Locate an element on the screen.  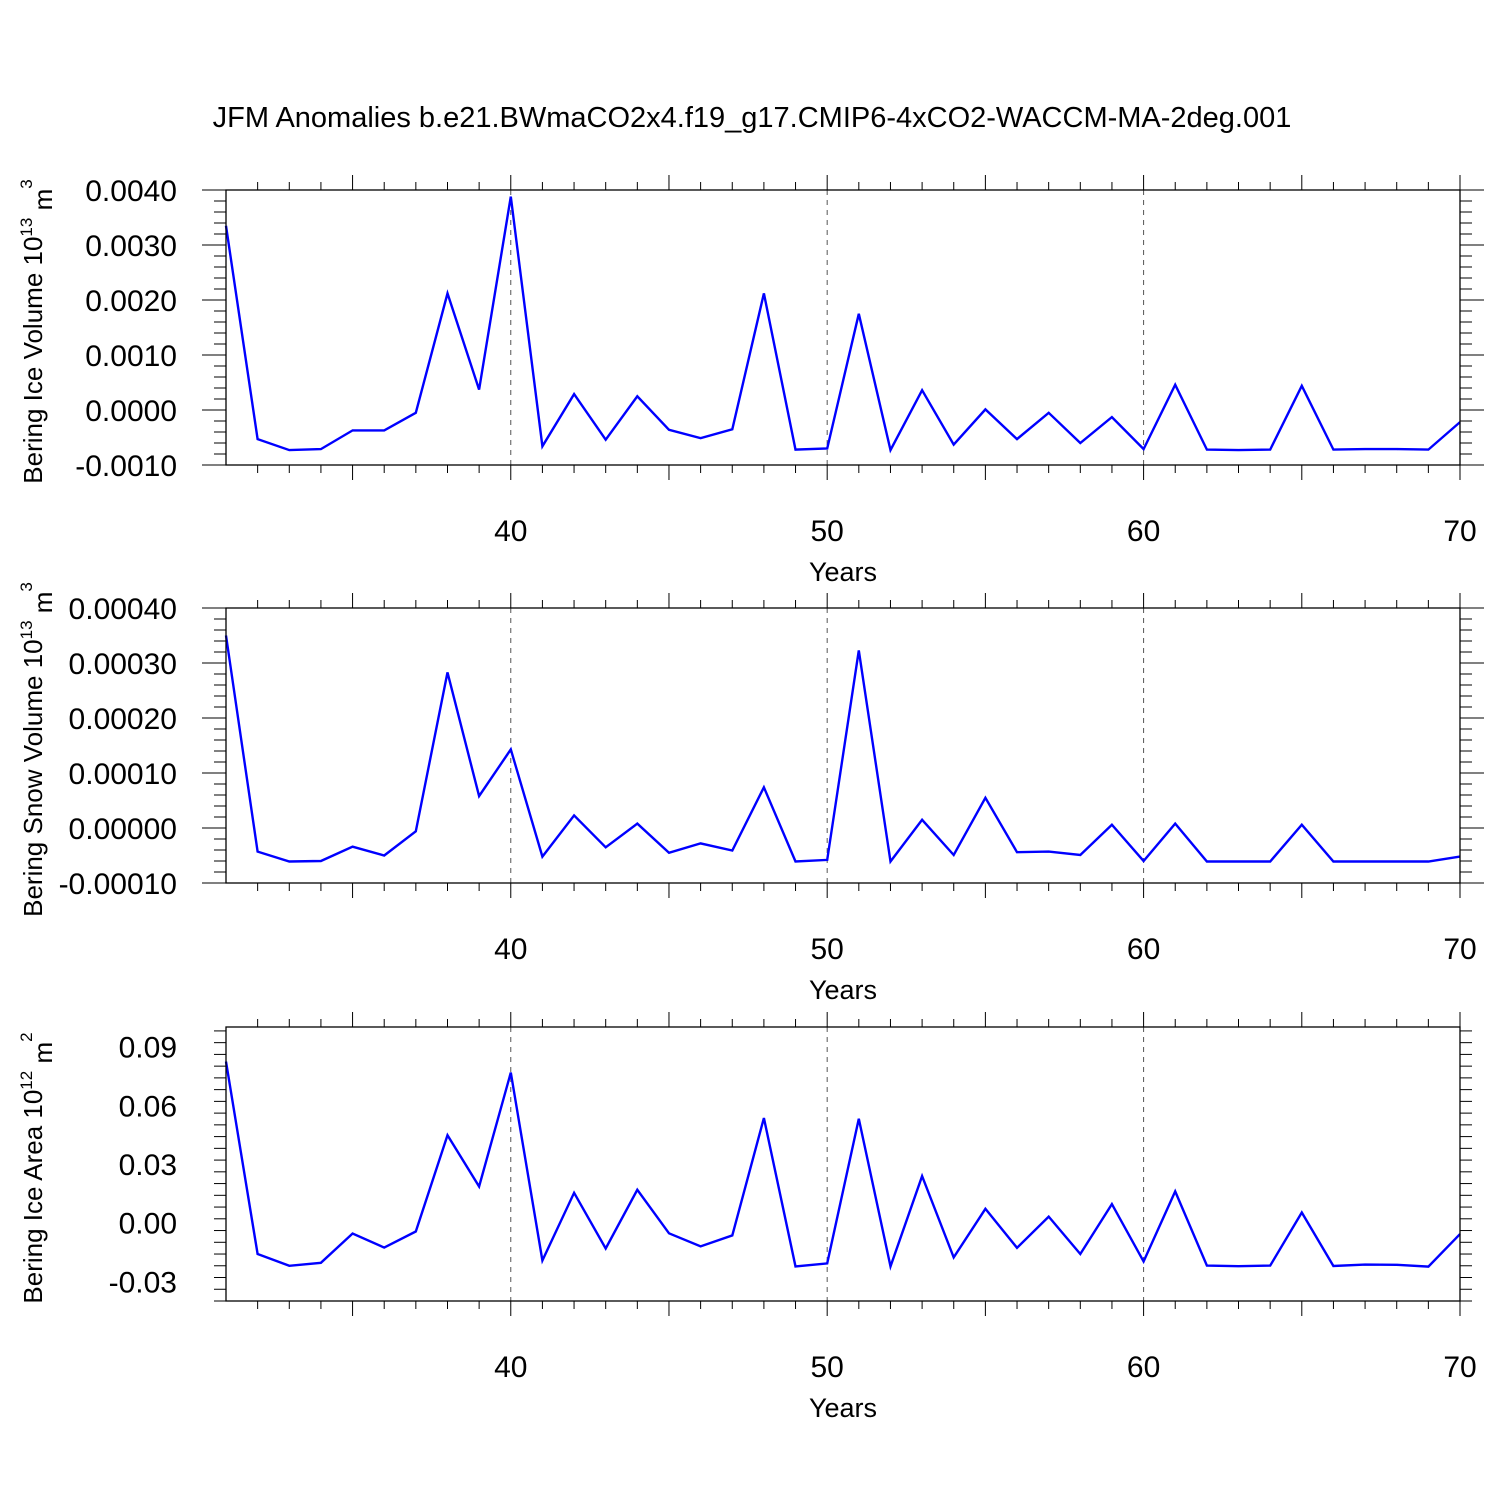
y-tick-label: 0.0040 is located at coordinates (131, 191).